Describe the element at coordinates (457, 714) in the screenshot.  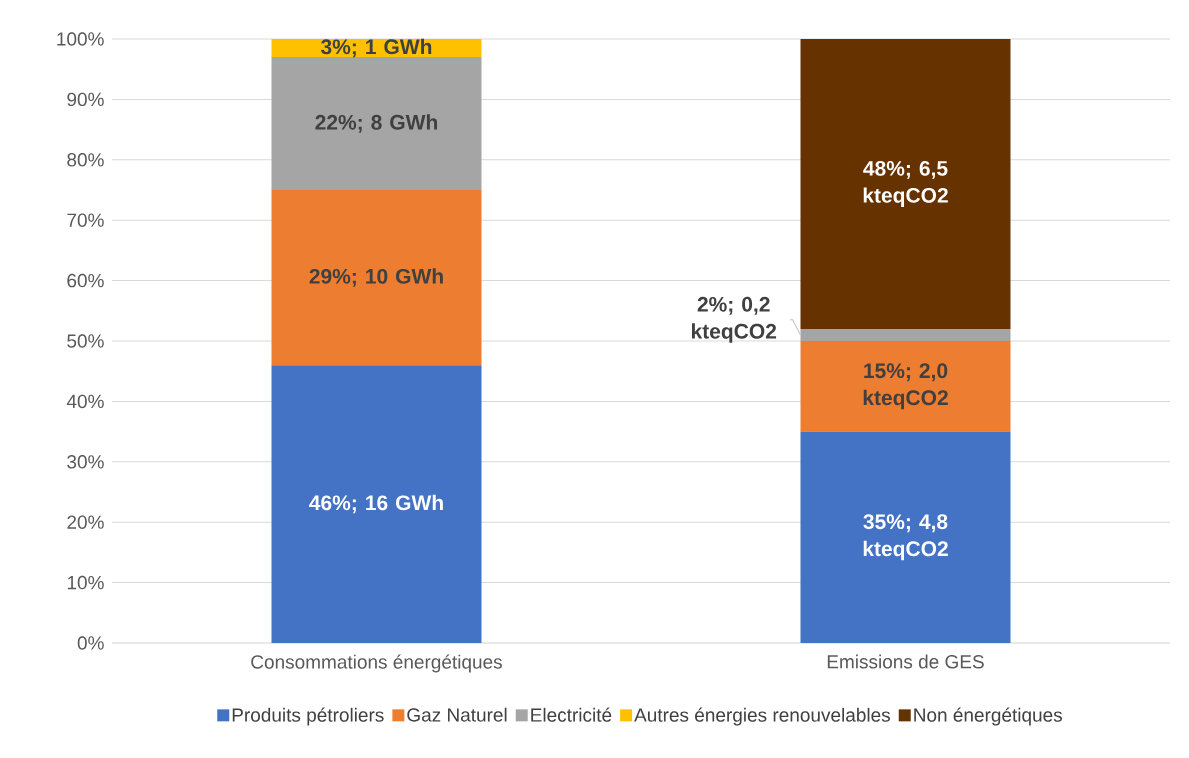
I see `legend-label: Gaz Naturel` at that location.